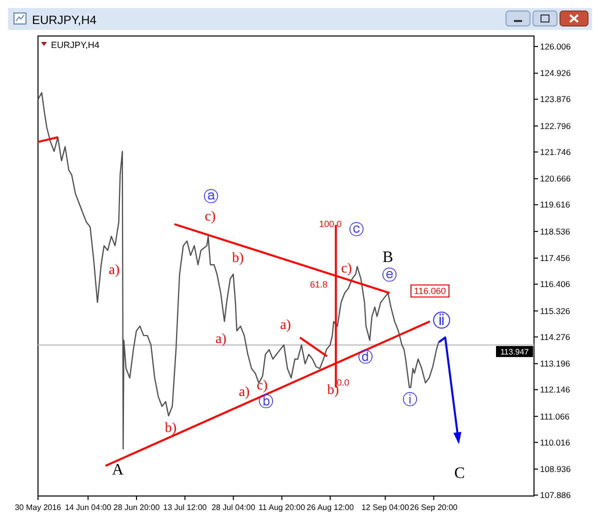 This screenshot has height=530, width=600. What do you see at coordinates (356, 229) in the screenshot?
I see `annotation: ⓒ` at bounding box center [356, 229].